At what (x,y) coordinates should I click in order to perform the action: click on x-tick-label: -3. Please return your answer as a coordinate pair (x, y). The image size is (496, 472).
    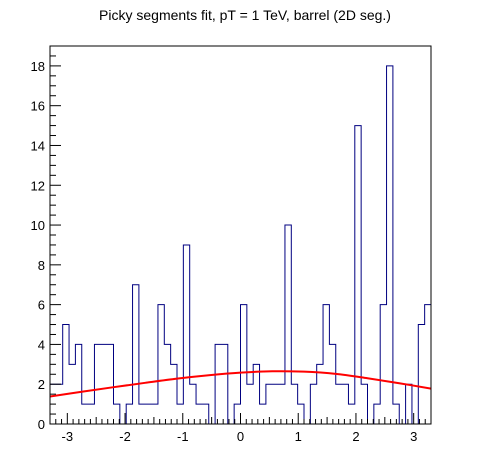
    Looking at the image, I should click on (68, 436).